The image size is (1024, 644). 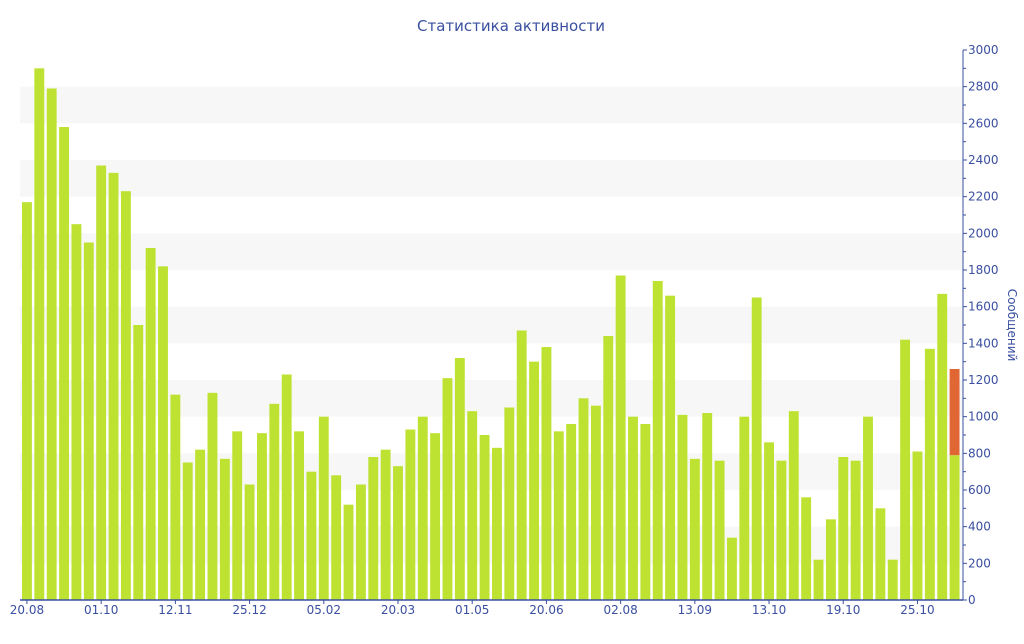 I want to click on y-tick-label: 600, so click(x=979, y=490).